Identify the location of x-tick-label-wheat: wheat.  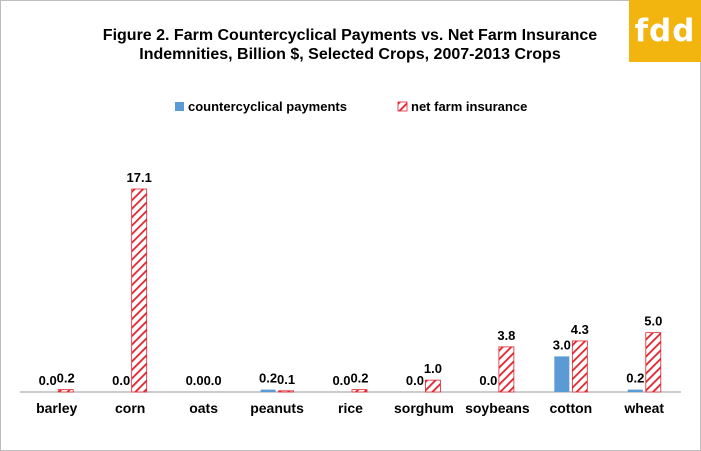
(643, 408).